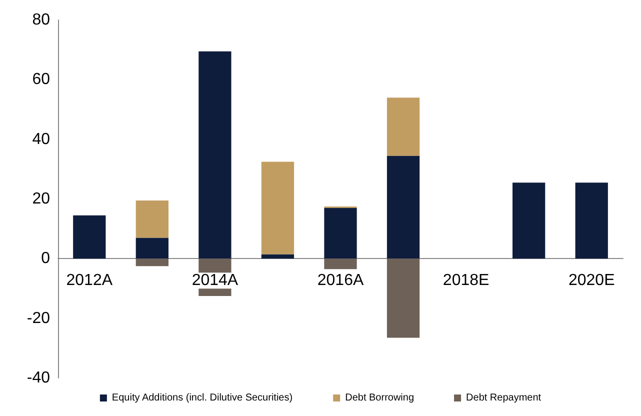 The image size is (641, 416). What do you see at coordinates (591, 281) in the screenshot?
I see `x-tick-label: 2020E` at bounding box center [591, 281].